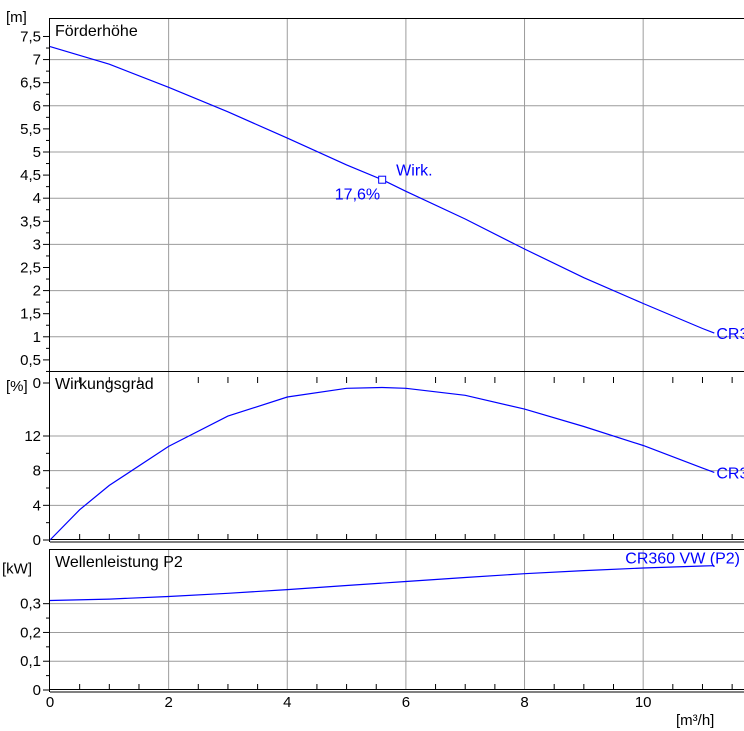 Image resolution: width=744 pixels, height=731 pixels. Describe the element at coordinates (30, 661) in the screenshot. I see `y-tick-label: 0,1` at that location.